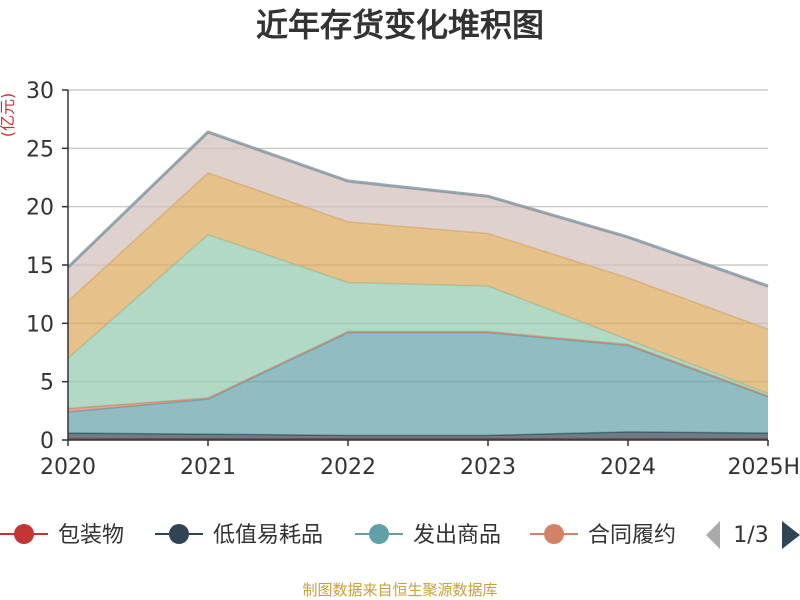 Image resolution: width=800 pixels, height=600 pixels. What do you see at coordinates (488, 467) in the screenshot?
I see `x-tick-label: 2023` at bounding box center [488, 467].